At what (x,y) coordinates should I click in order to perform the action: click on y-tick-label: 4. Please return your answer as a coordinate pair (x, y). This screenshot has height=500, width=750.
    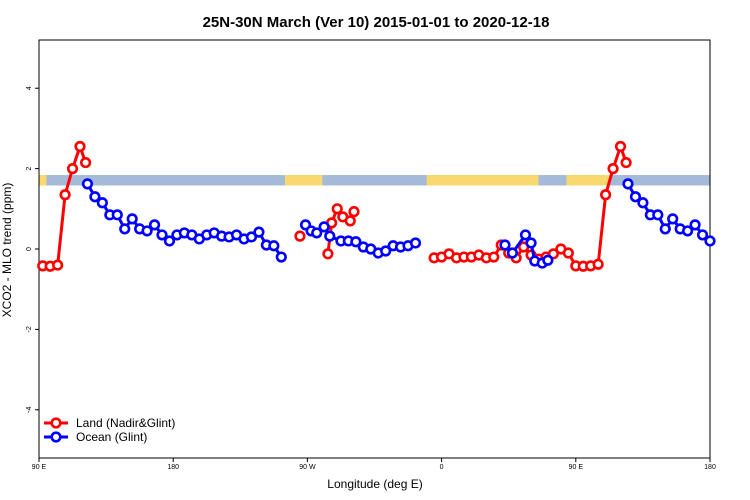
    Looking at the image, I should click on (29, 88).